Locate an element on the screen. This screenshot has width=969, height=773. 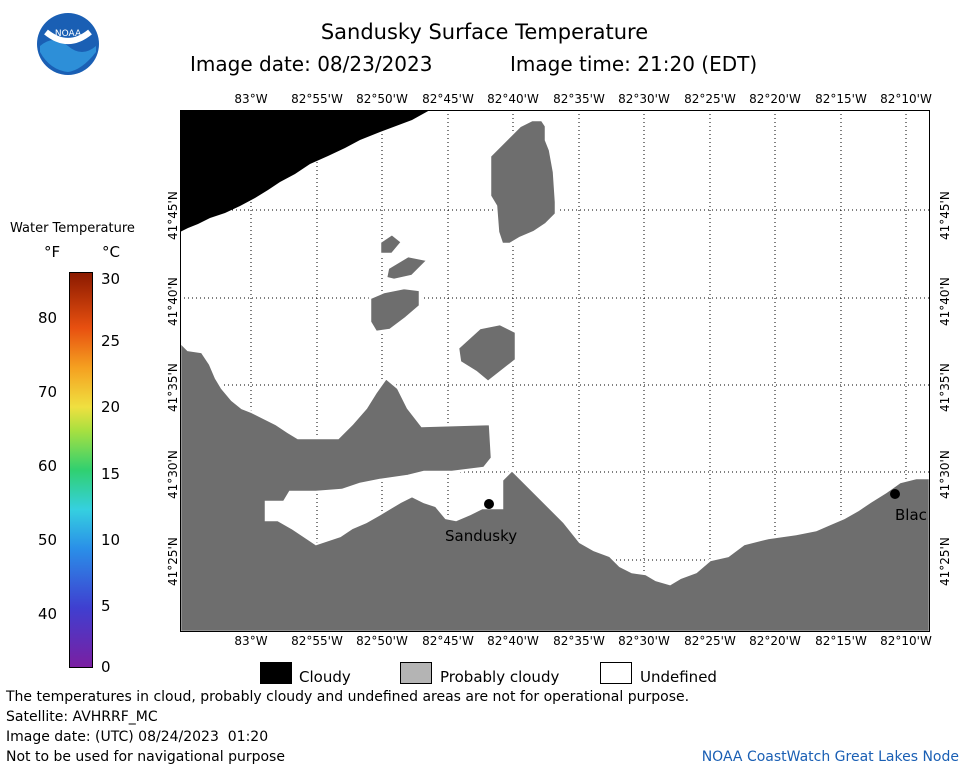
satellite-text: Satellite: AVHRRF_MC is located at coordinates (82, 717).